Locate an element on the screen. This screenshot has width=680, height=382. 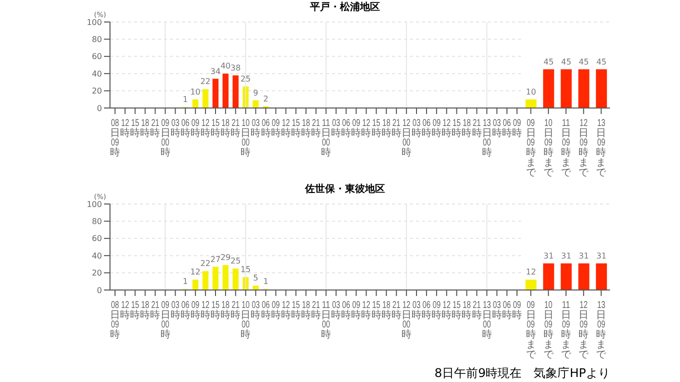
data-label: 40 is located at coordinates (225, 66).